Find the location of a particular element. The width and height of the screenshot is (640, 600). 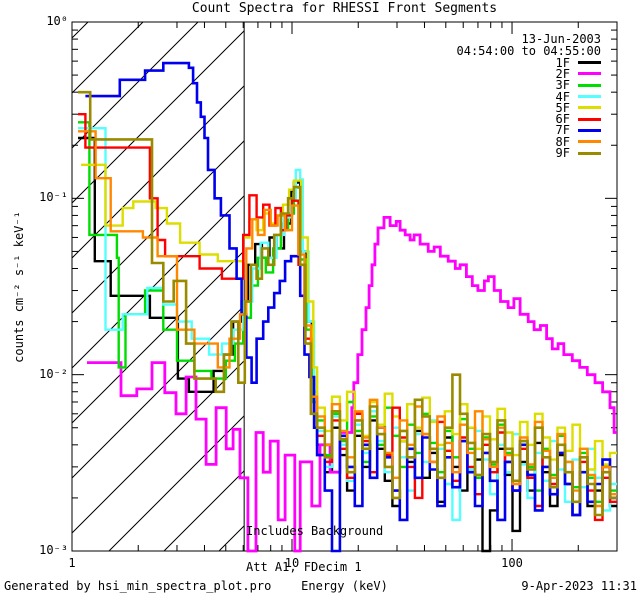

render-timestamp: 9-Apr-2023 11:31 is located at coordinates (579, 586).